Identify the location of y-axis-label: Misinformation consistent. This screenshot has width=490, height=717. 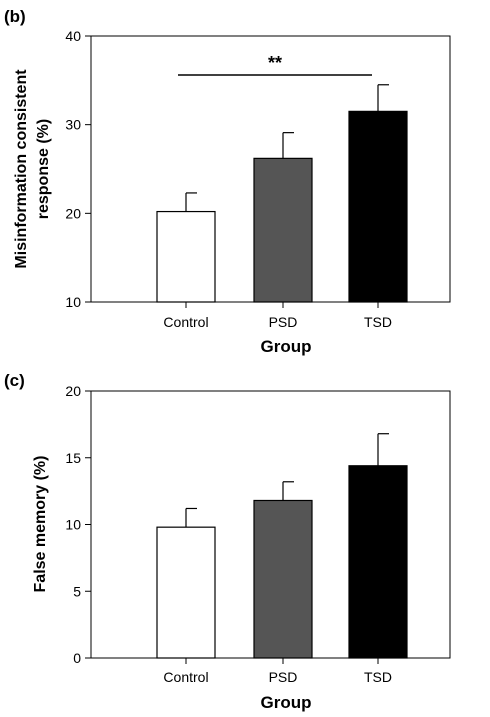
(21, 169).